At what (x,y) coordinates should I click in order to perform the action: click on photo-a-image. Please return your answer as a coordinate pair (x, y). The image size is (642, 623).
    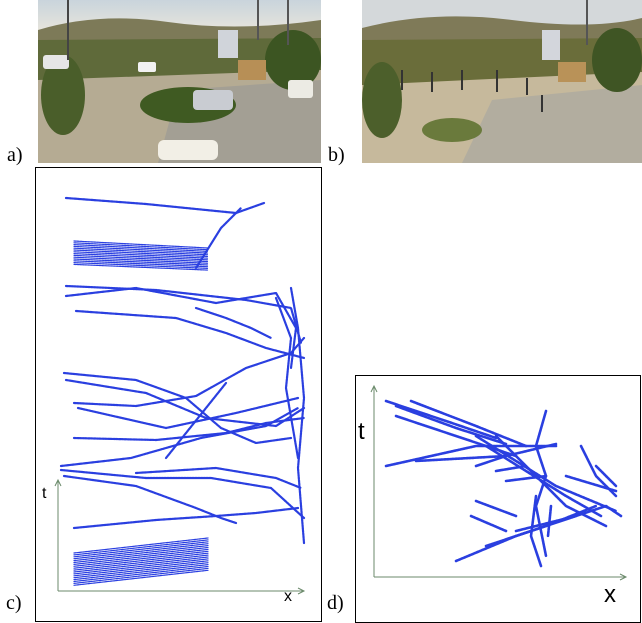
    Looking at the image, I should click on (179, 81).